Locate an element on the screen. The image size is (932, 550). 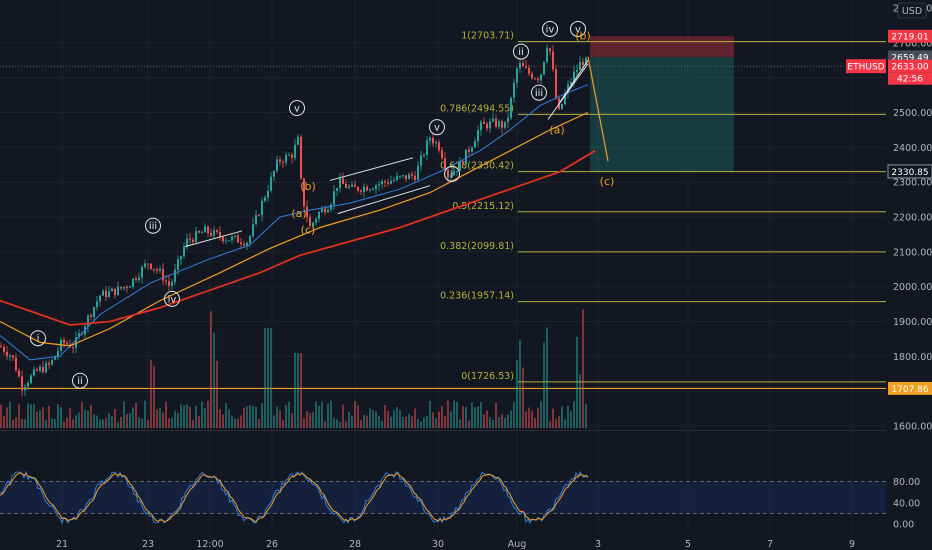
stoch-d-line is located at coordinates (294, 497).